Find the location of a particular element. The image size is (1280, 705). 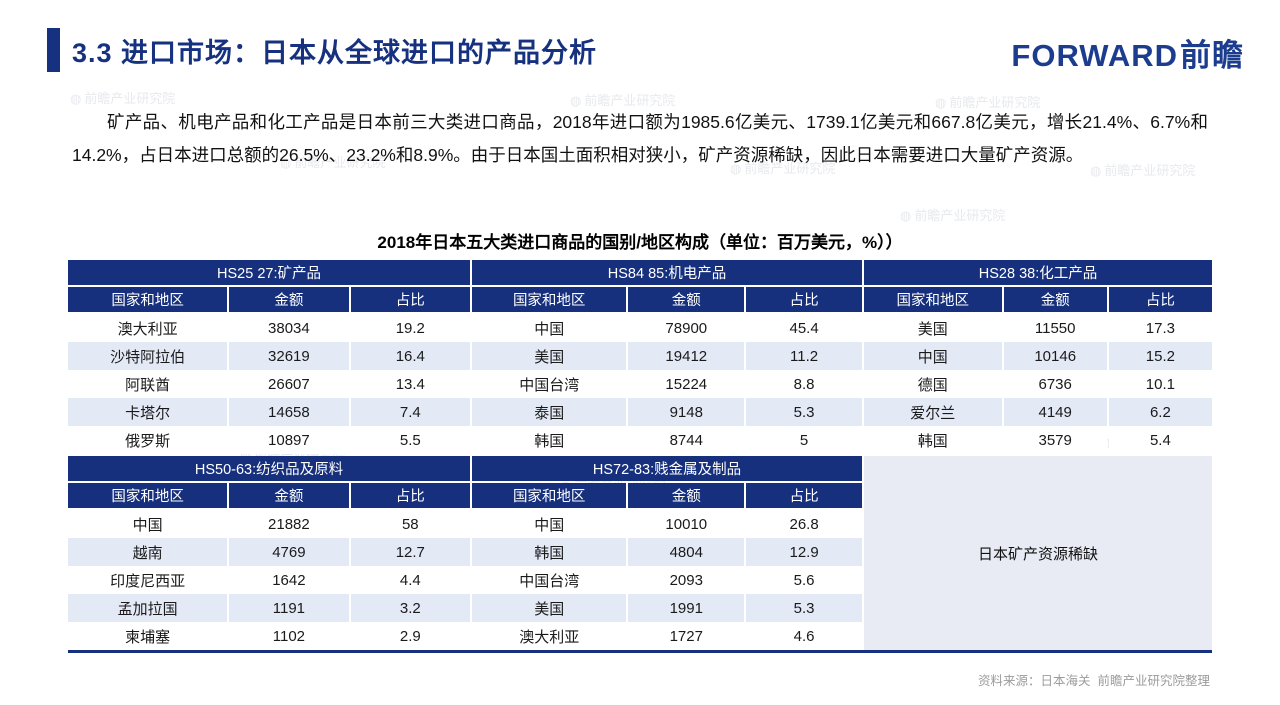

table-row: 中国 21882 58 is located at coordinates (269, 524).